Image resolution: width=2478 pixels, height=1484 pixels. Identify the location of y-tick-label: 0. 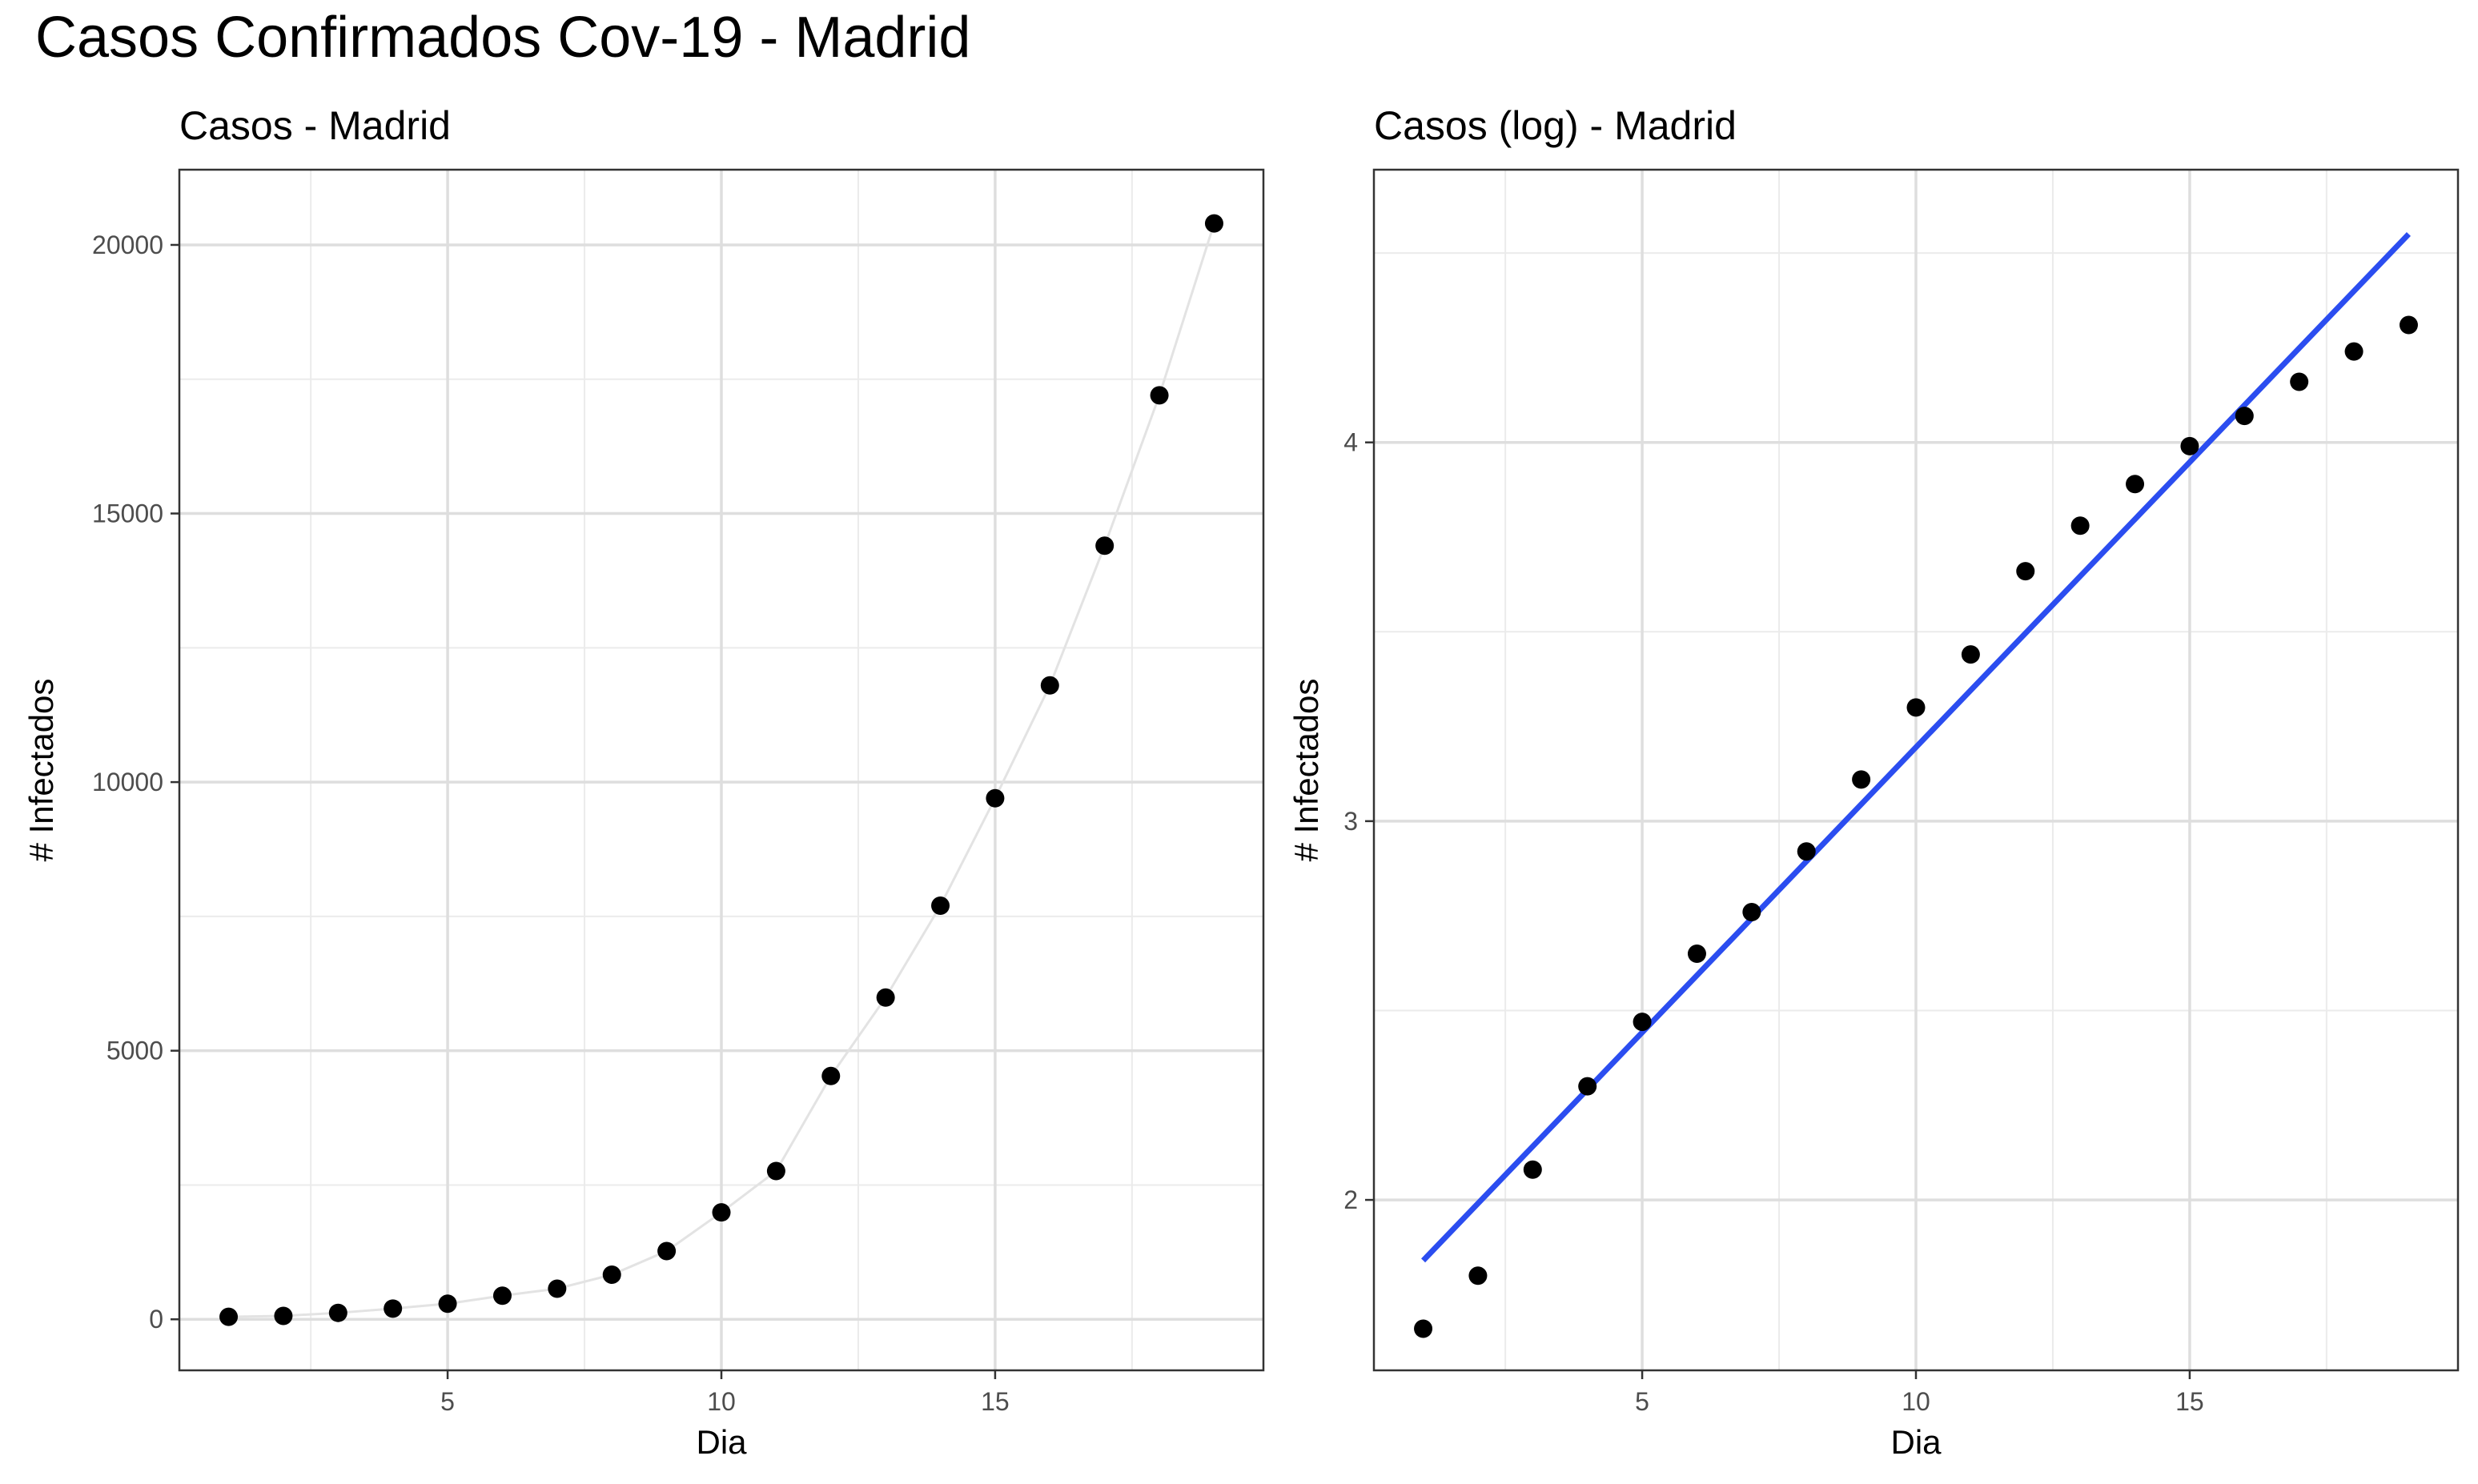
(156, 1319).